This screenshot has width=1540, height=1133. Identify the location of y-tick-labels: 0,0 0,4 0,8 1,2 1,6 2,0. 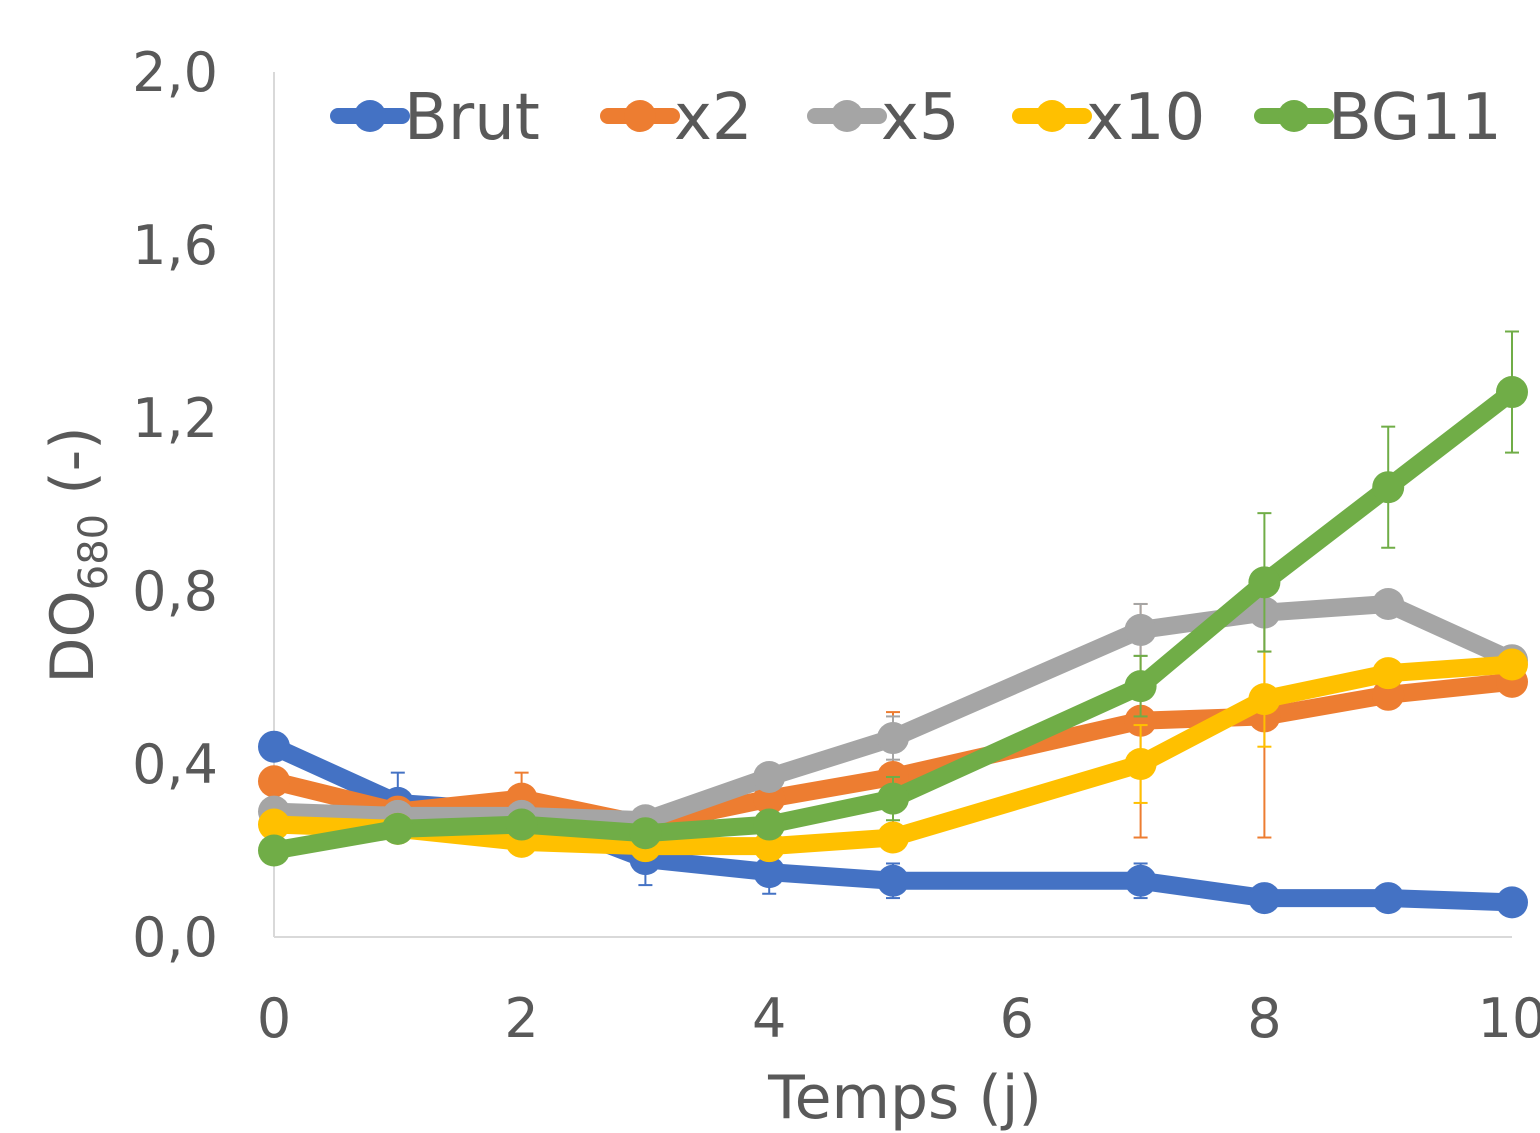
(175, 505).